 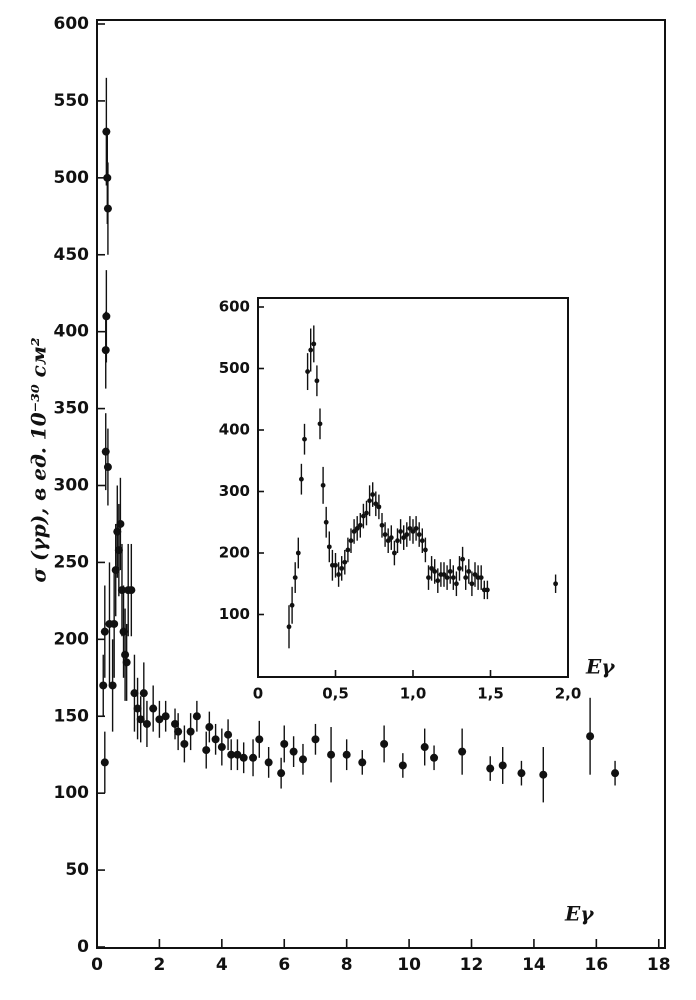 What do you see at coordinates (72, 486) in the screenshot?
I see `y-tick-label: 300` at bounding box center [72, 486].